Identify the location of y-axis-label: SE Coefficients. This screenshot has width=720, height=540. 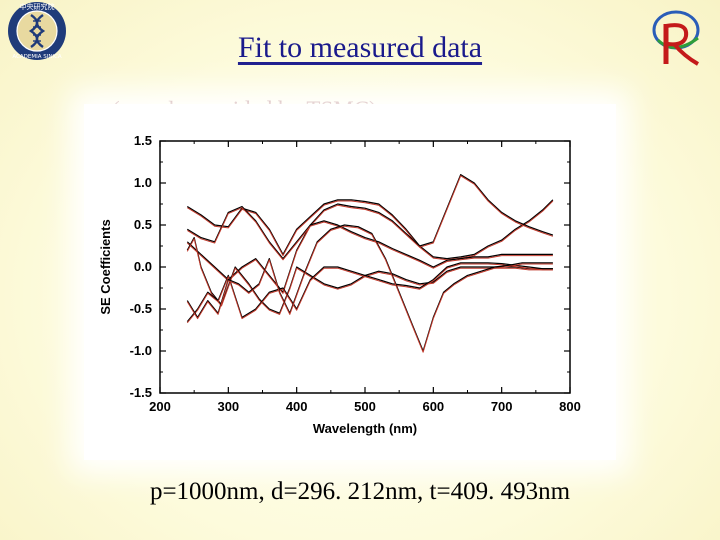
(105, 266).